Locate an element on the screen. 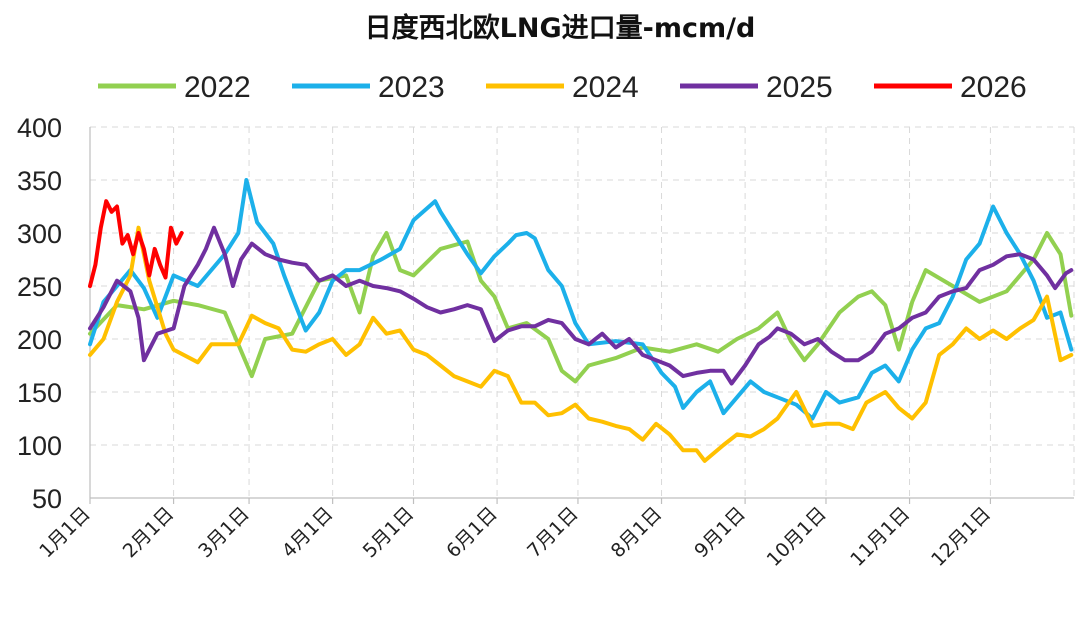  y-tick-label: 300 is located at coordinates (39, 234).